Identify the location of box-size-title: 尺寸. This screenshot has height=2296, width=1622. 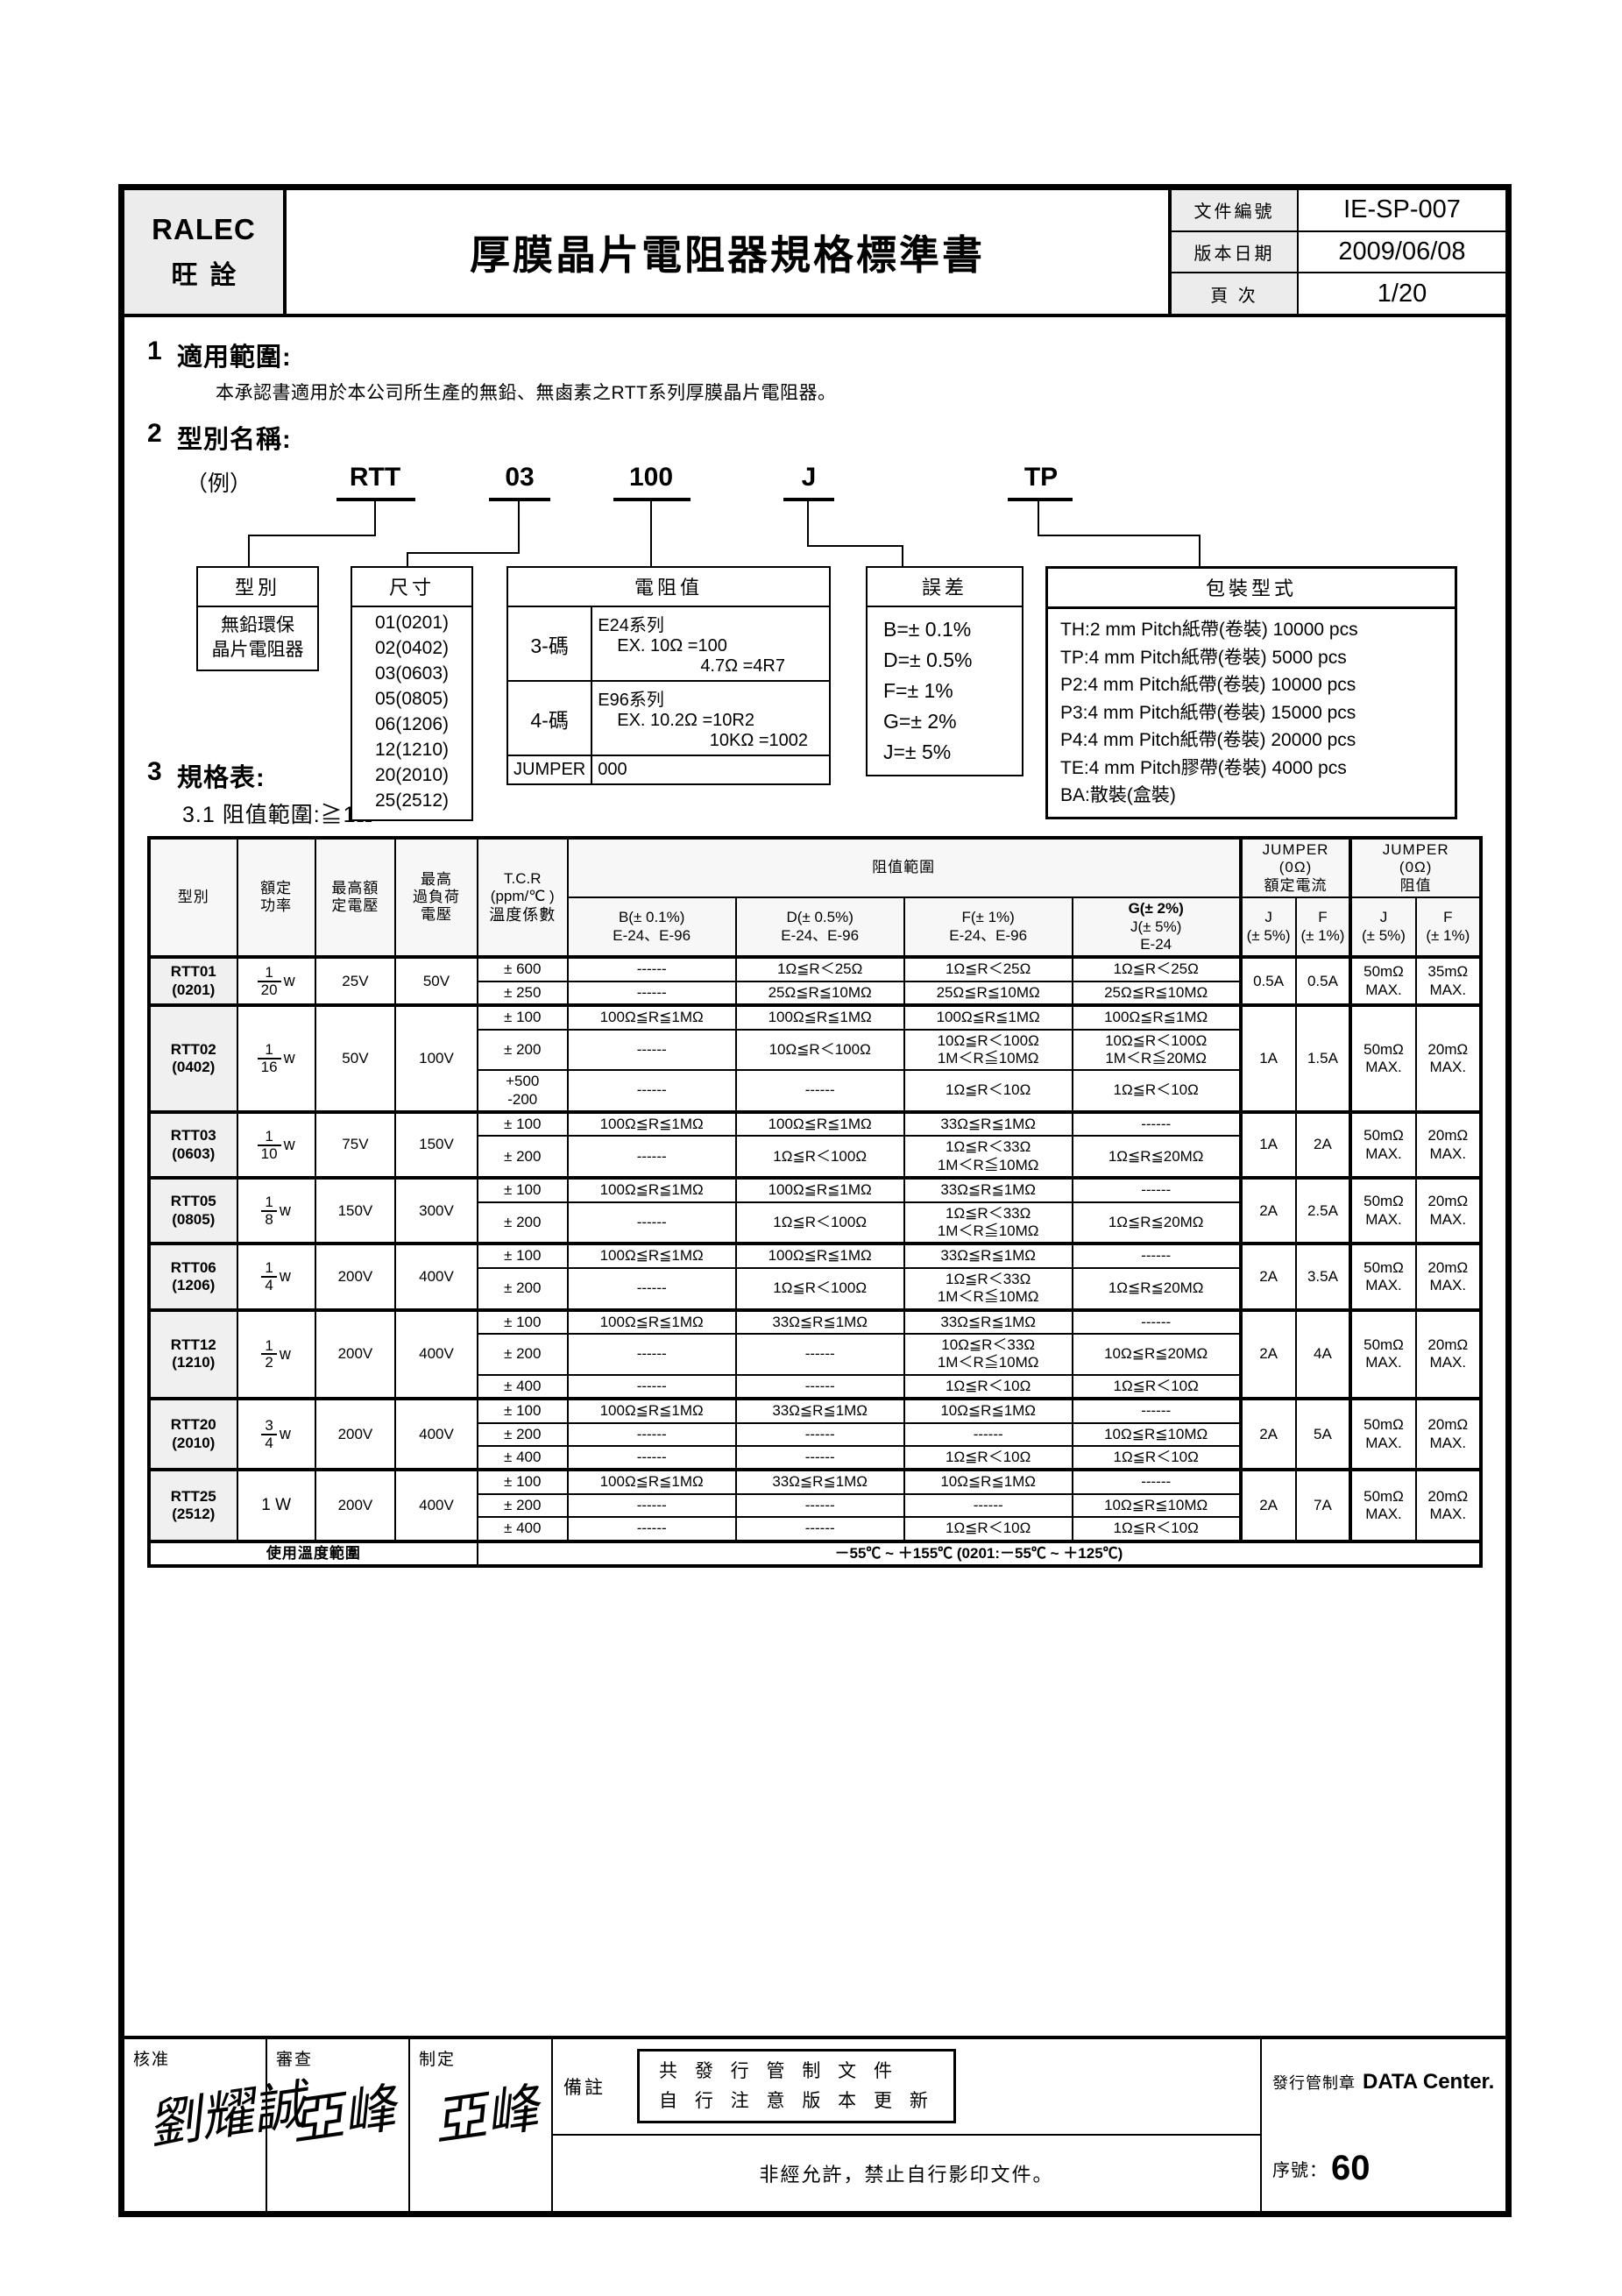
(411, 587).